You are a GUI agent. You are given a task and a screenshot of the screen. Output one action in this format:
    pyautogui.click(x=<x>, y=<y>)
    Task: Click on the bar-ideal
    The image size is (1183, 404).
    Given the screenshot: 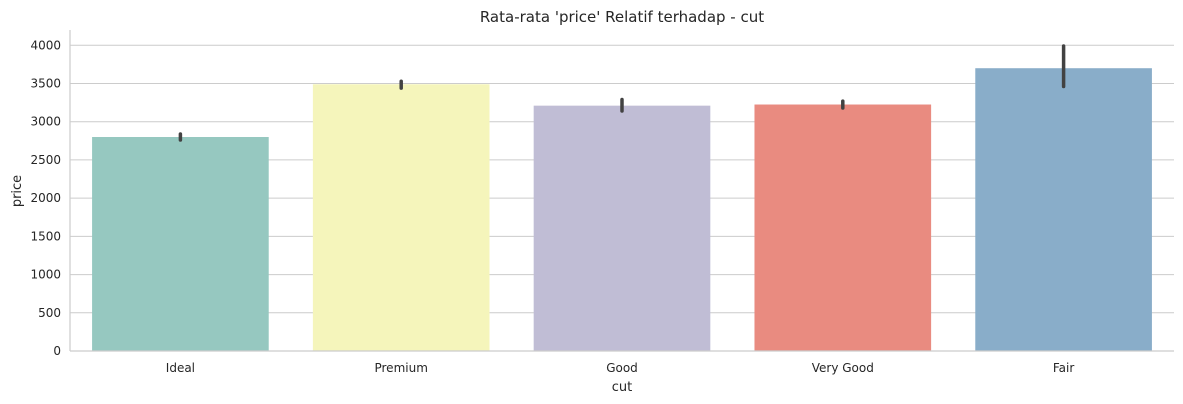 What is the action you would take?
    pyautogui.click(x=180, y=244)
    